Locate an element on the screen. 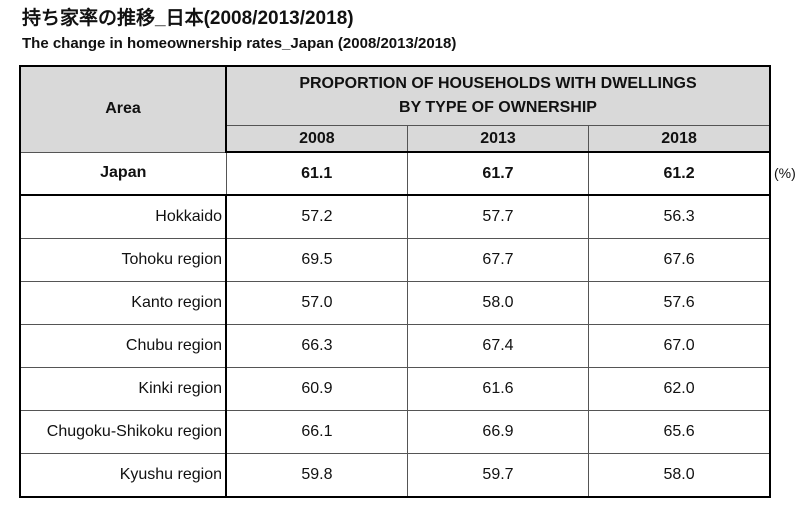 Image resolution: width=809 pixels, height=509 pixels. column-header: 2008 is located at coordinates (316, 139).